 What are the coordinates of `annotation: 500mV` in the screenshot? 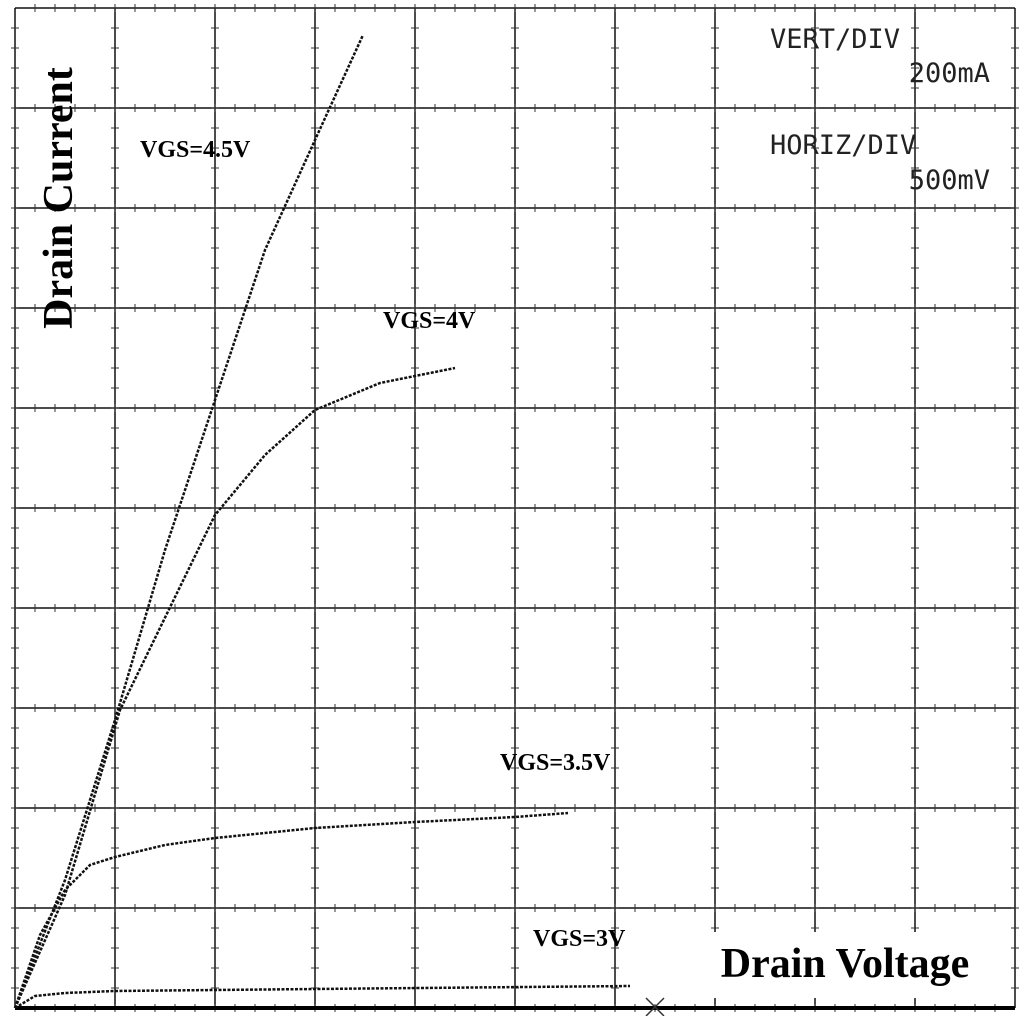 It's located at (949, 180).